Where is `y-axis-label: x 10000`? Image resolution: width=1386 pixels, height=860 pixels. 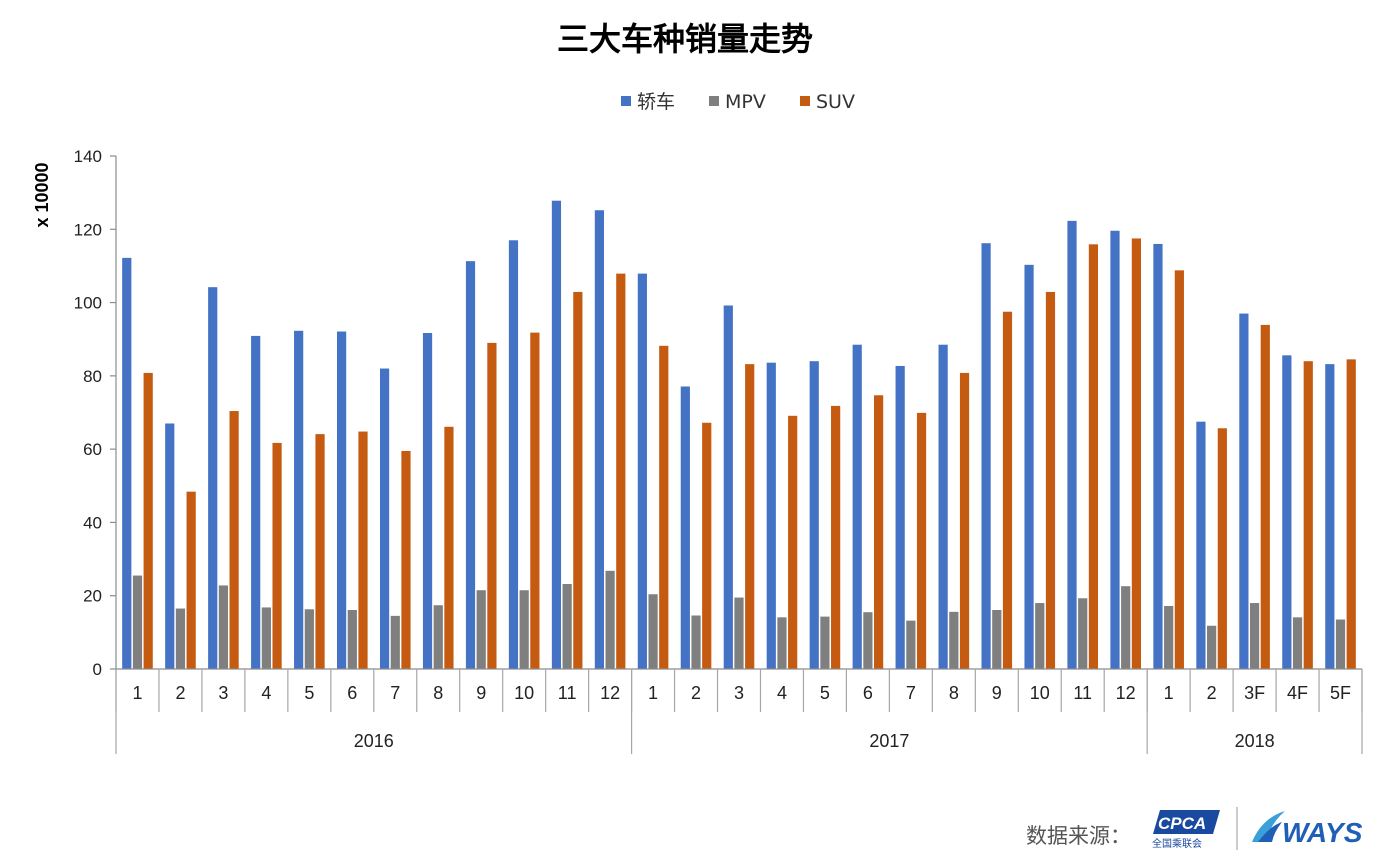 y-axis-label: x 10000 is located at coordinates (42, 194).